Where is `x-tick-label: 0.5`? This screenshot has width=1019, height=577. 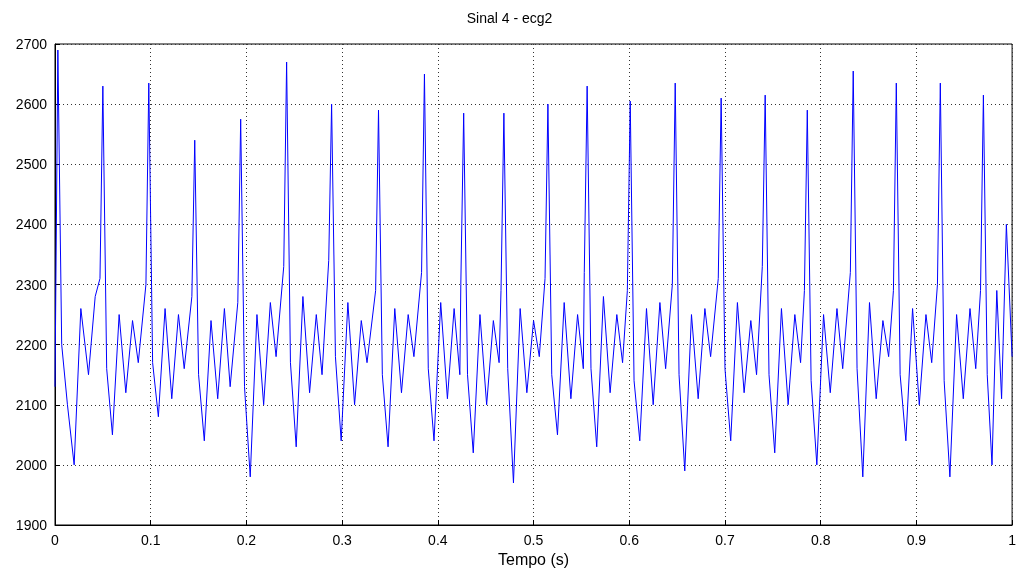 x-tick-label: 0.5 is located at coordinates (533, 540).